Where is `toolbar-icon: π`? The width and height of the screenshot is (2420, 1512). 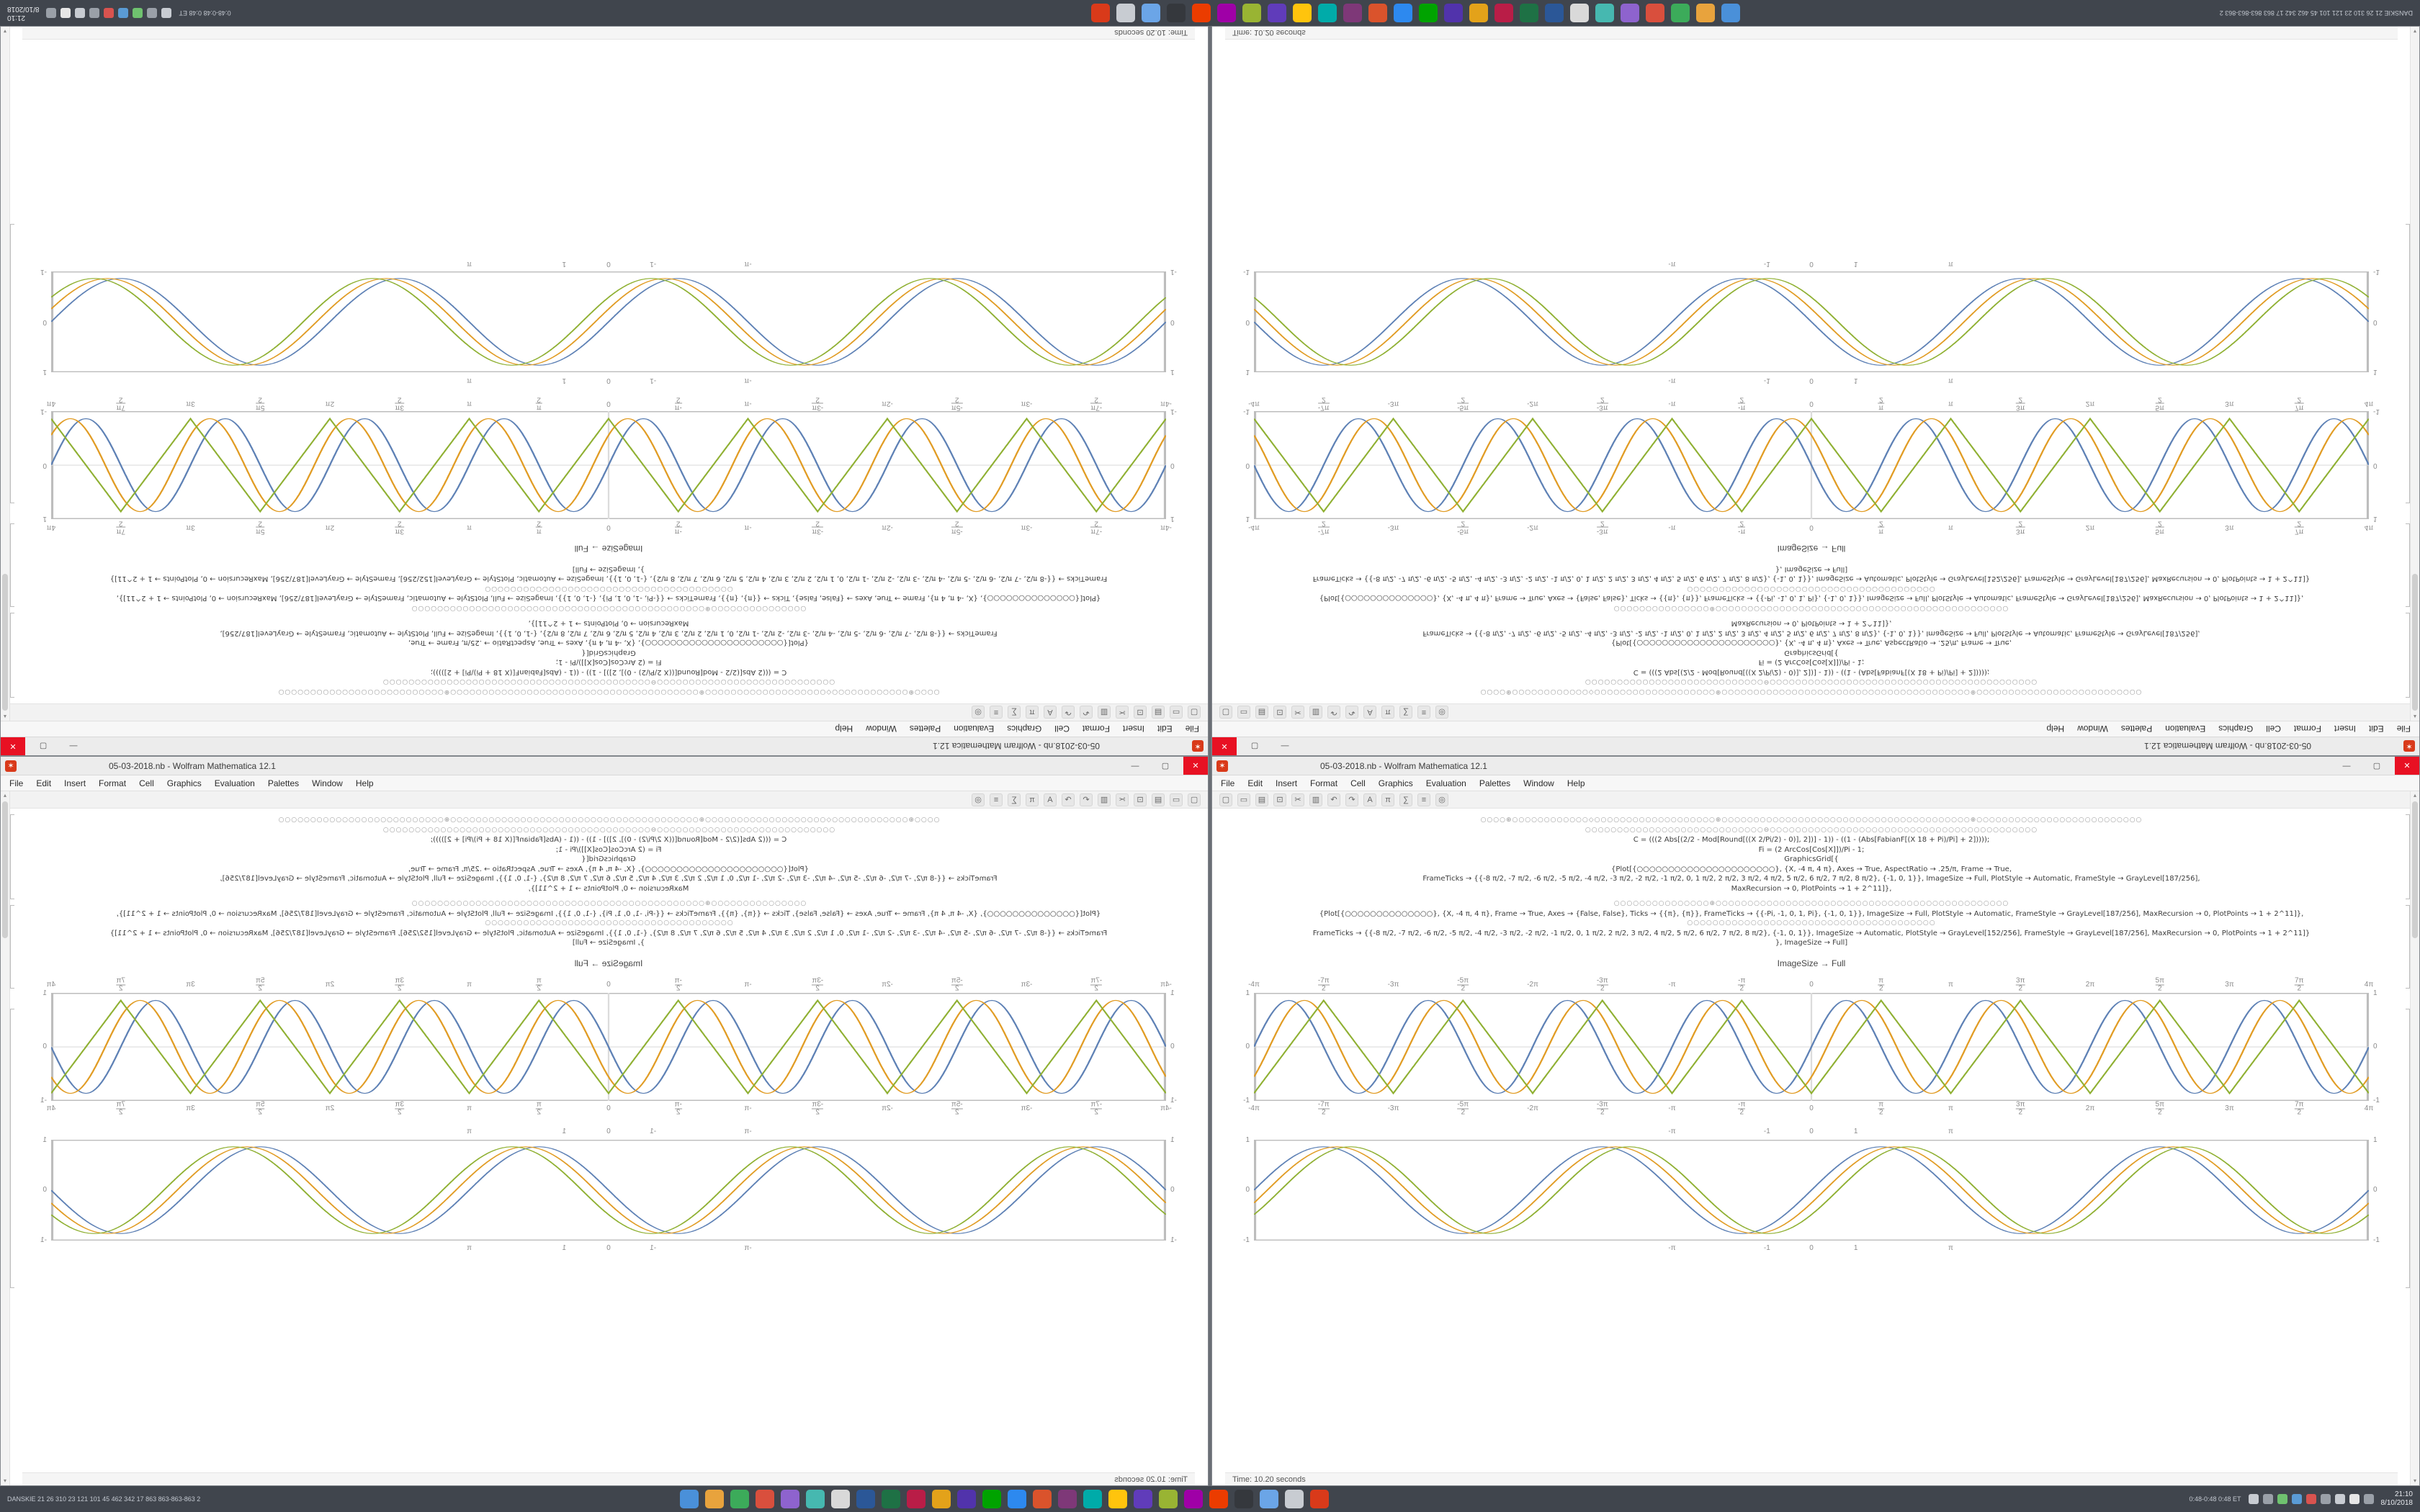 toolbar-icon: π is located at coordinates (1387, 712).